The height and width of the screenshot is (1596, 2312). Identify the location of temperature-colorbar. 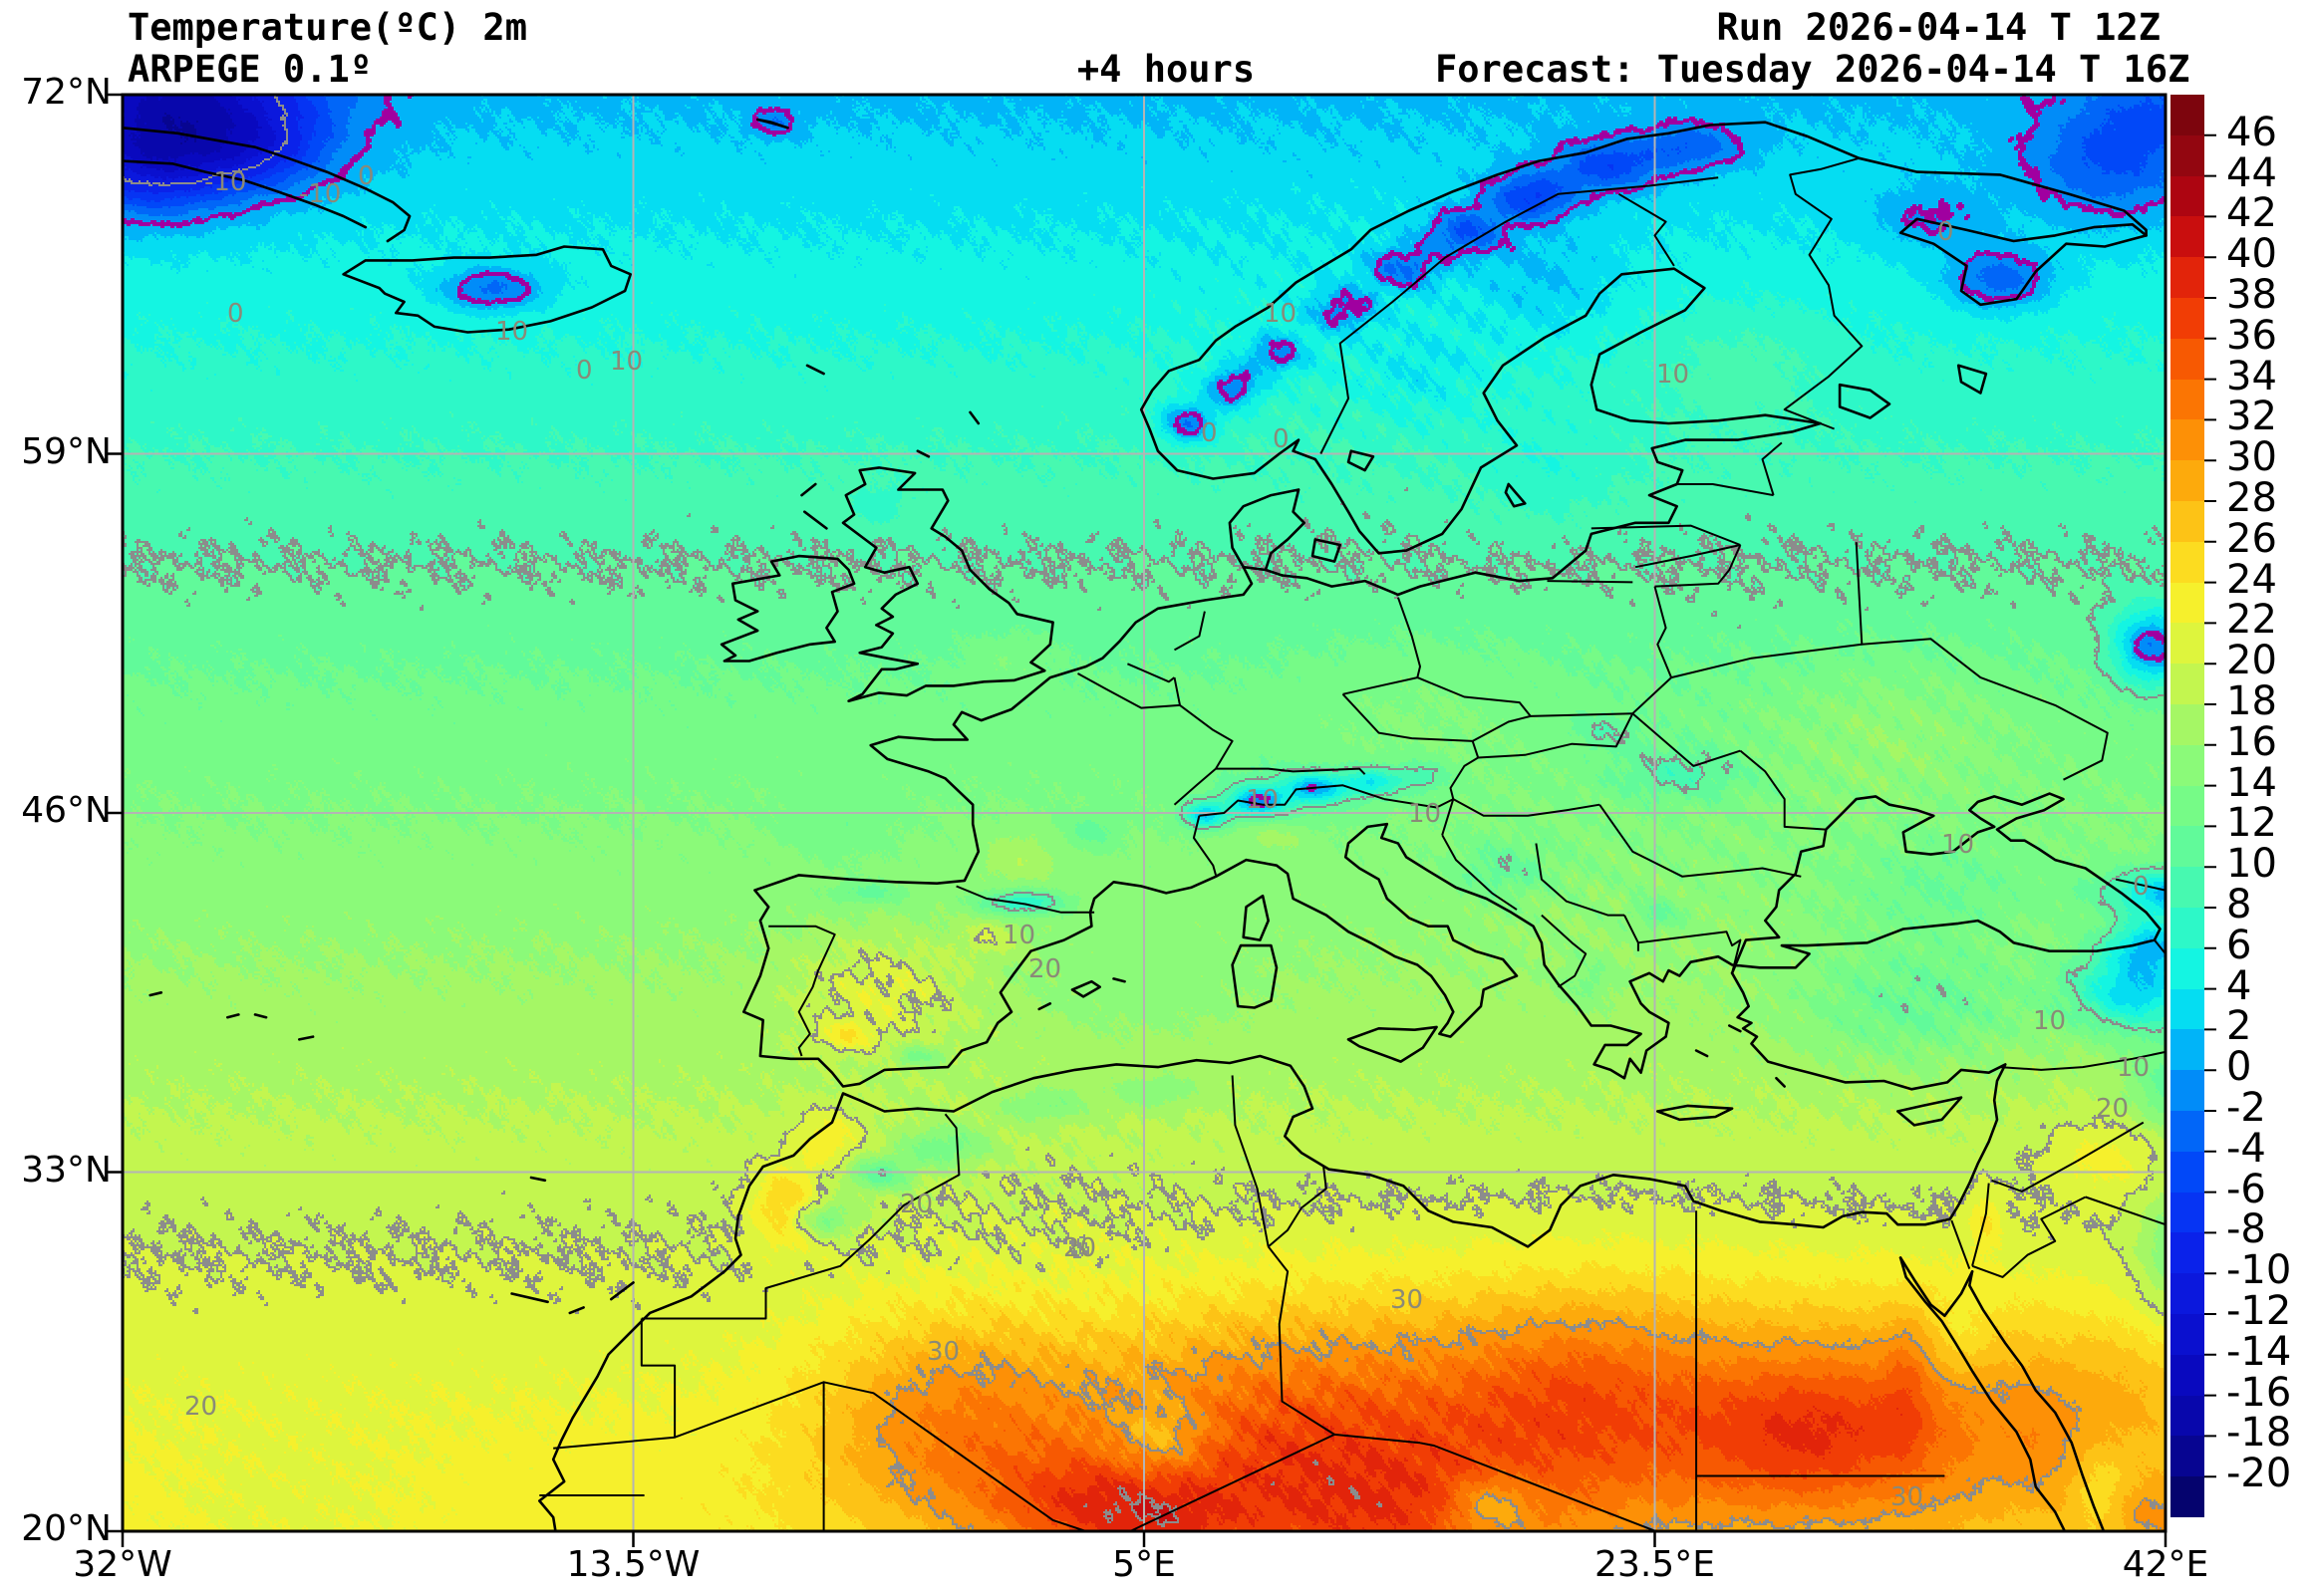
(2187, 806).